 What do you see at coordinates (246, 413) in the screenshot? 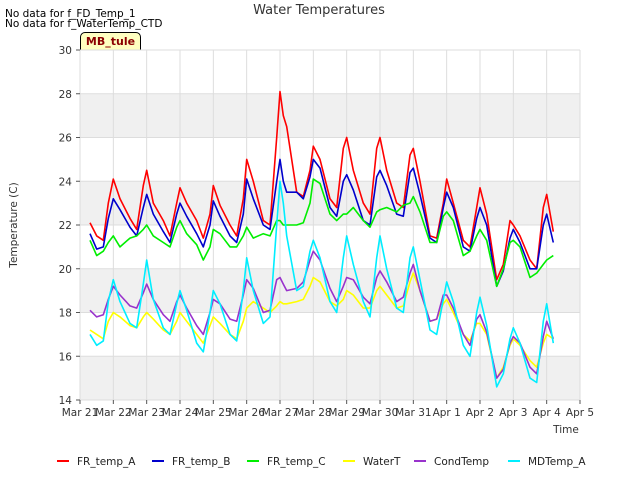
I see `x-tick-label: Mar 26` at bounding box center [246, 413].